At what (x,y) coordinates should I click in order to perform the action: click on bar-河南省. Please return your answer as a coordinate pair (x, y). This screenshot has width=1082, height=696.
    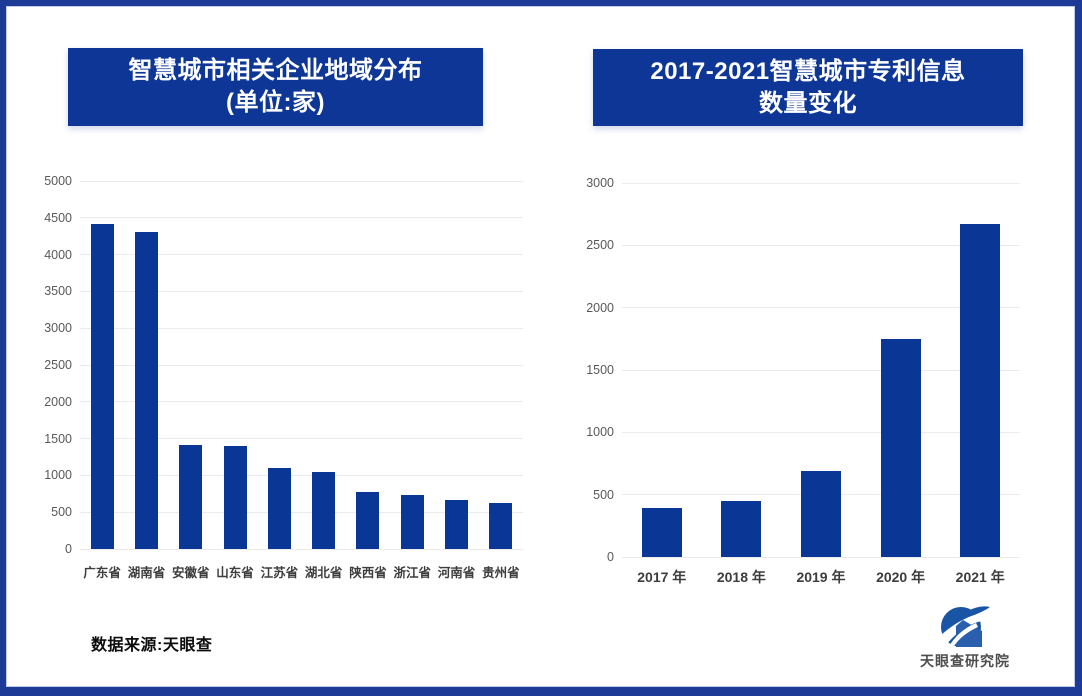
    Looking at the image, I should click on (457, 524).